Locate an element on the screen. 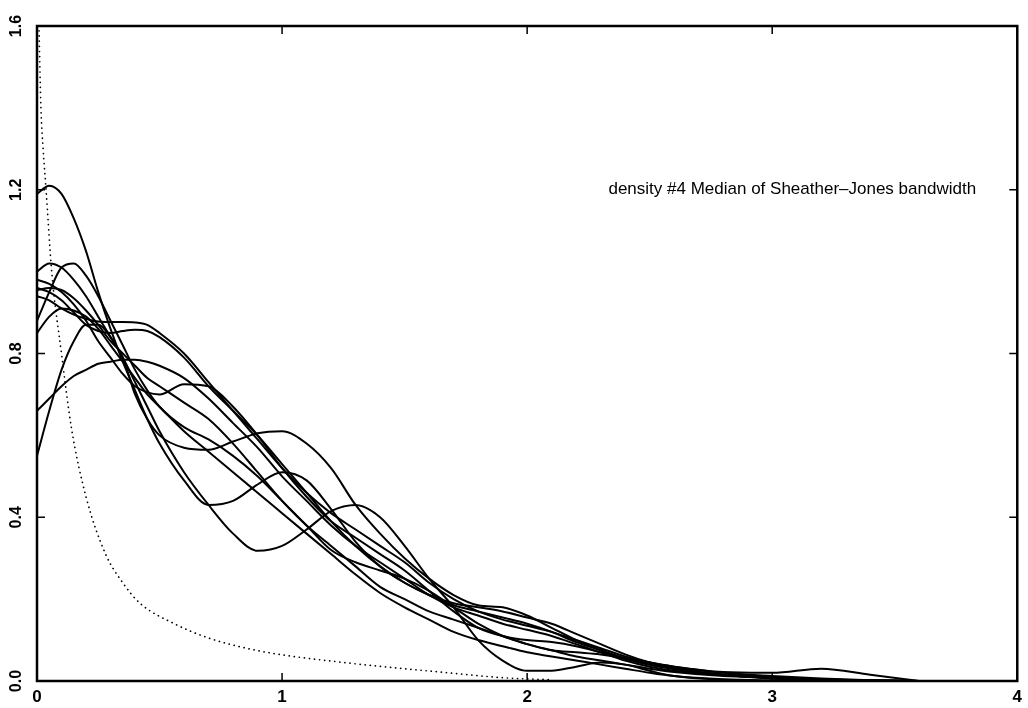 Image resolution: width=1028 pixels, height=708 pixels. x-tick-label: 4 is located at coordinates (1017, 696).